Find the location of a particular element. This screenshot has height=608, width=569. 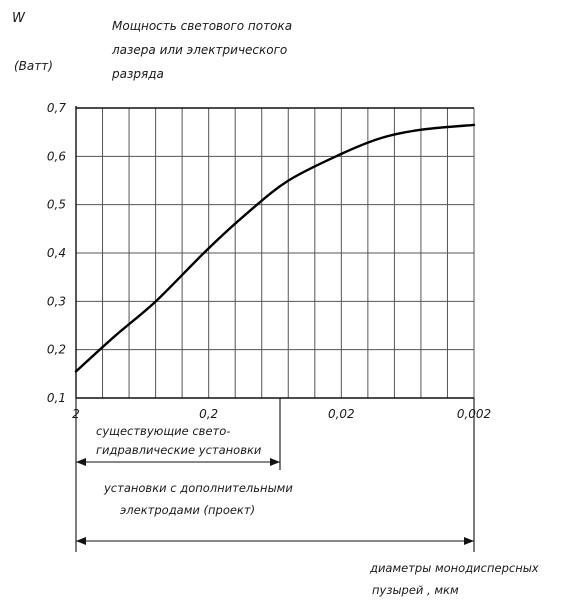

y-tick-label: 0,4 is located at coordinates (56, 253).